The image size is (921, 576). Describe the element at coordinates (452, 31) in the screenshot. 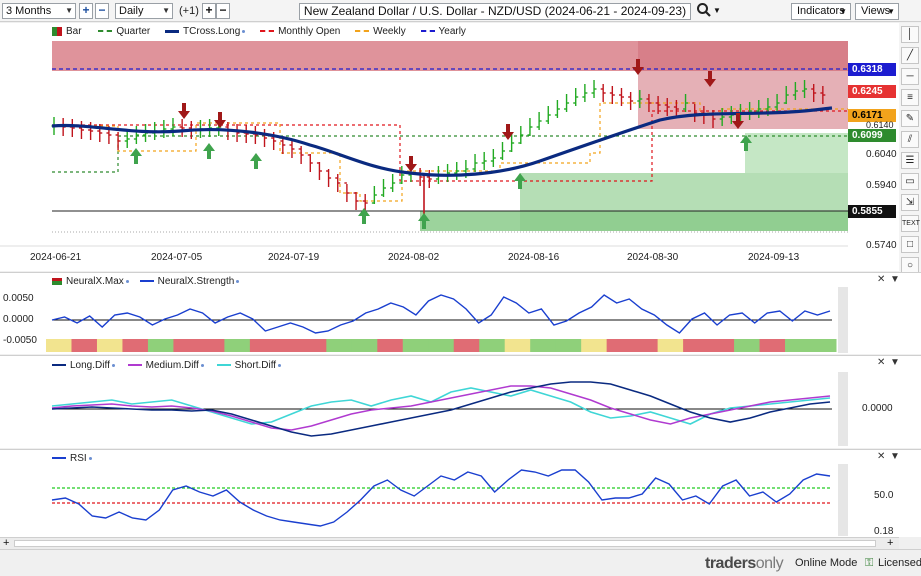

I see `legend-yearly: Yearly` at that location.